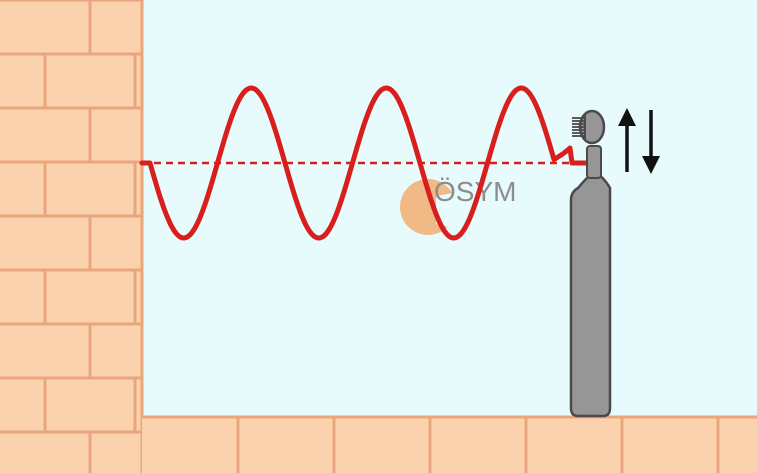  Describe the element at coordinates (449, 444) in the screenshot. I see `brick-floor` at that location.